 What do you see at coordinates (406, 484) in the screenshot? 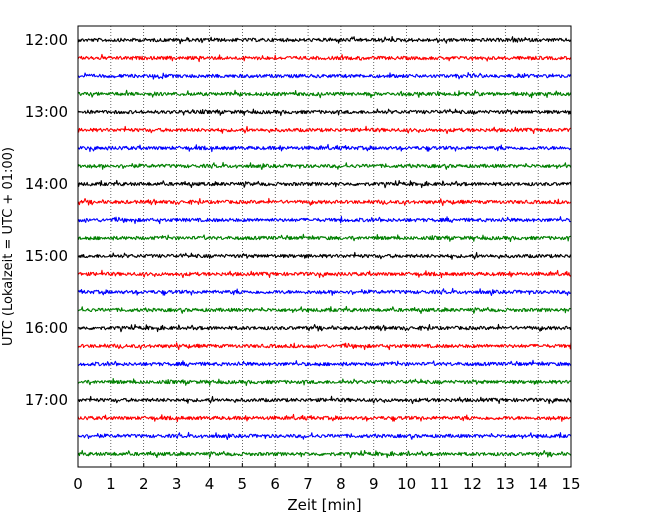
I see `x-tick-label: 10` at bounding box center [406, 484].